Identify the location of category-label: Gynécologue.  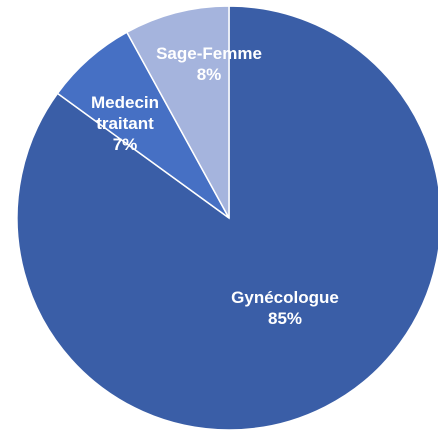
(285, 297).